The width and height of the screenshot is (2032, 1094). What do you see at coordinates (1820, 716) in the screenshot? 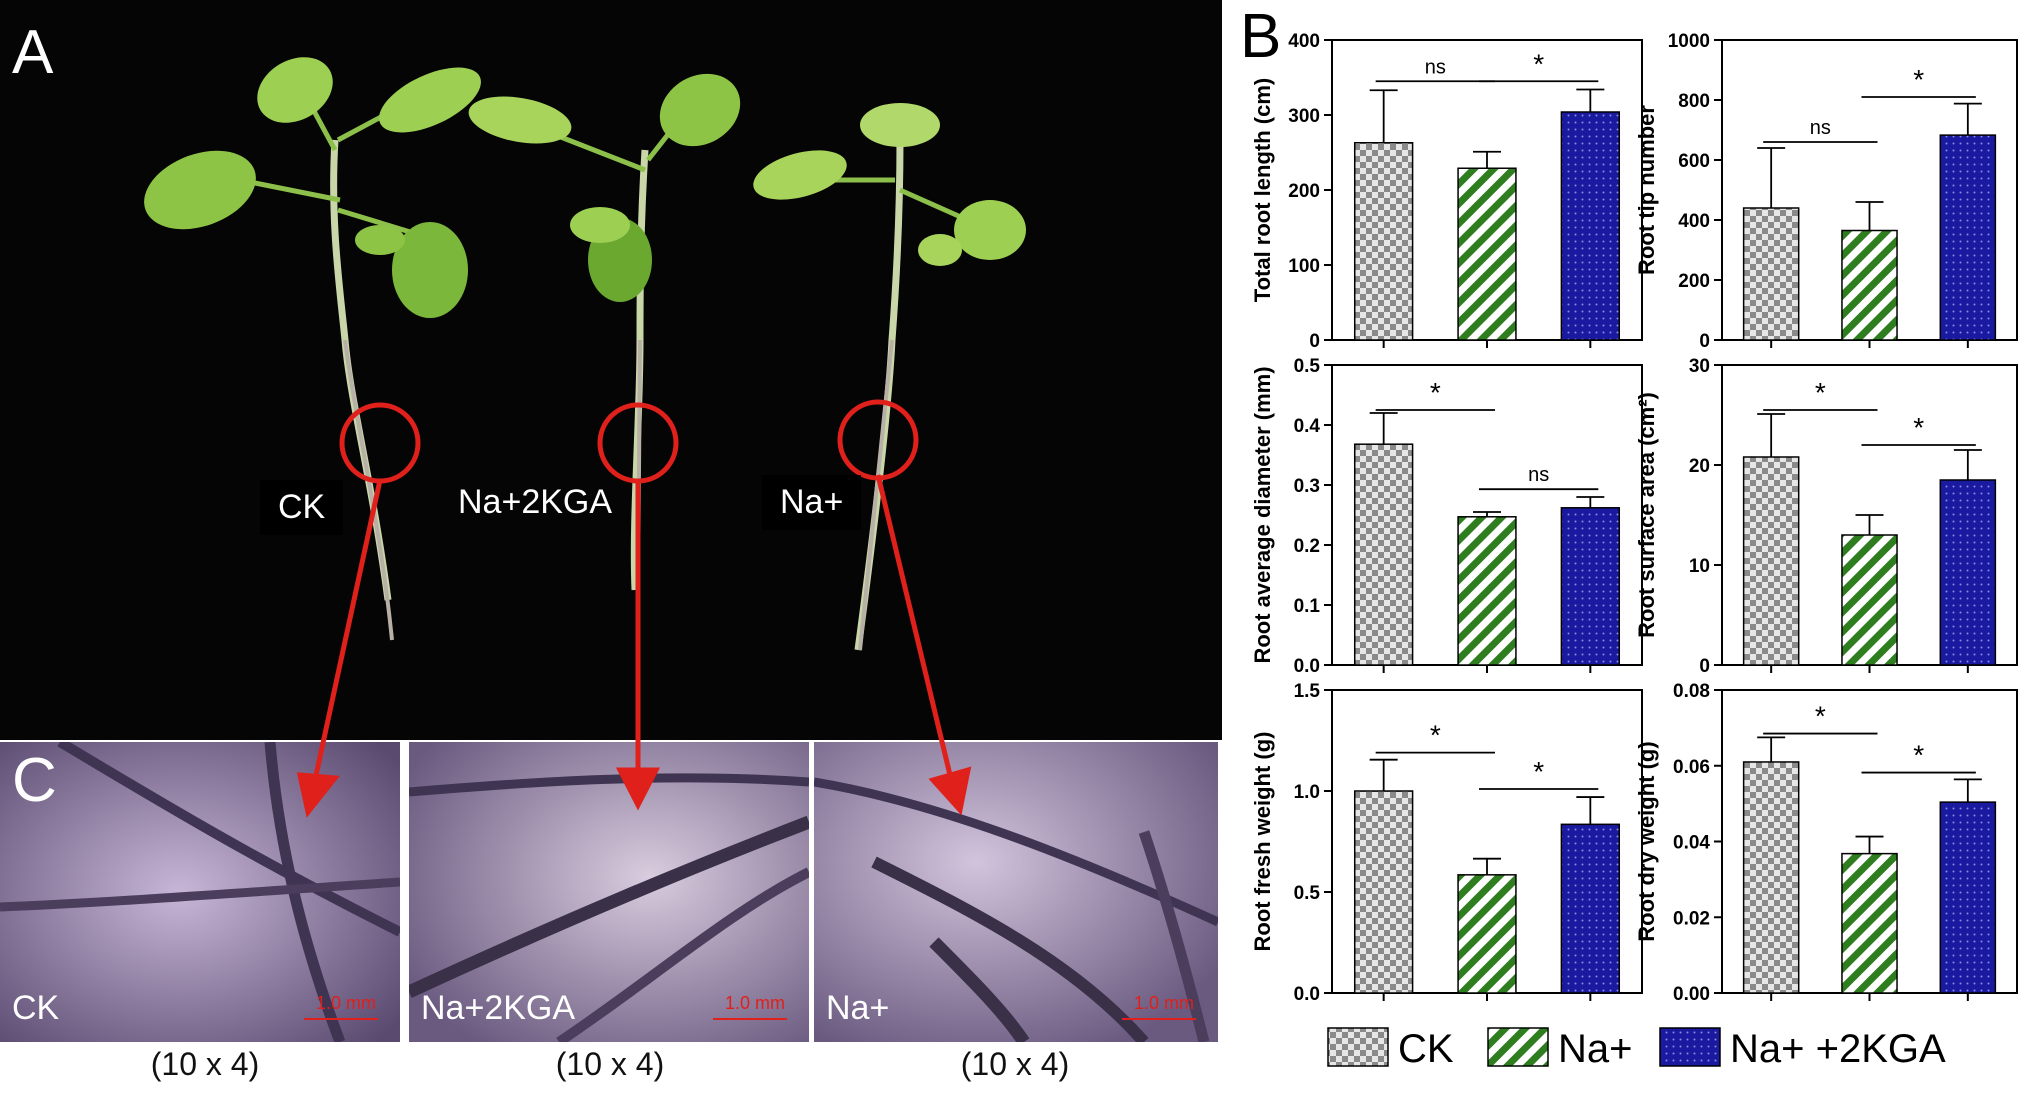
I see `sig-label-5-0: *` at bounding box center [1820, 716].